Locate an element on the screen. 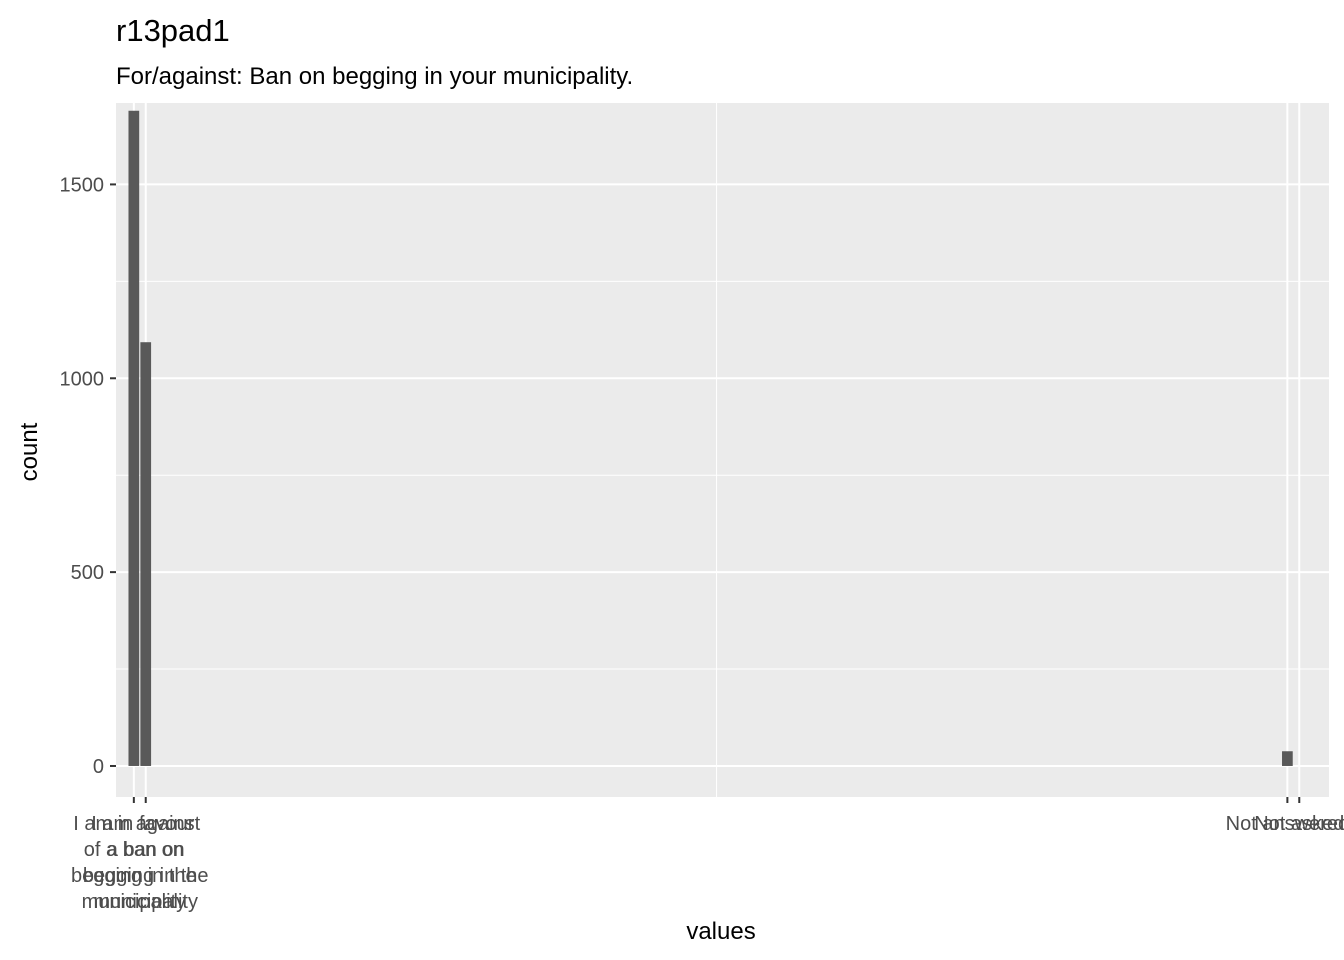 The width and height of the screenshot is (1344, 960). x-tick-label: Not answered is located at coordinates (1285, 824).